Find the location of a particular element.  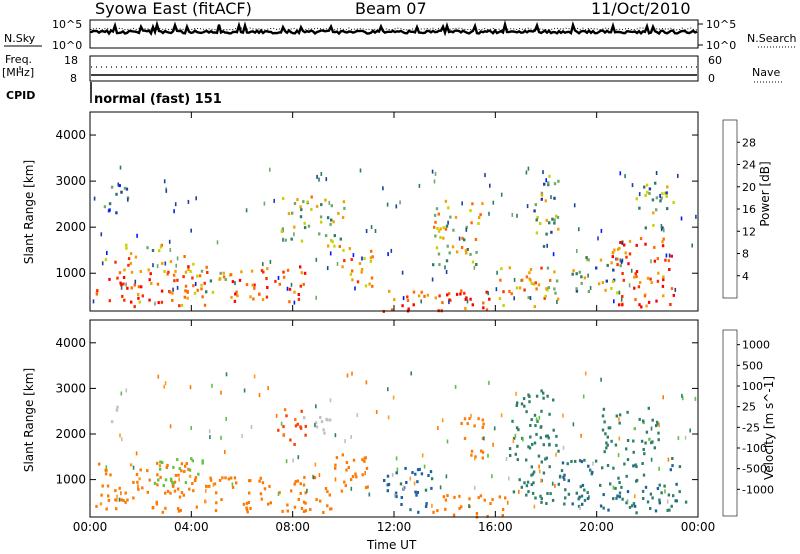

power-colorbar-label: Power [dB] is located at coordinates (765, 193).